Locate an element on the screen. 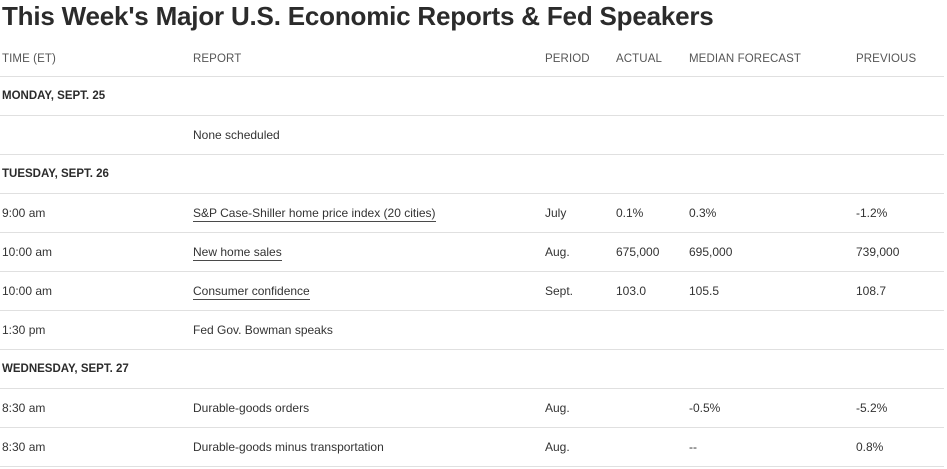 Image resolution: width=947 pixels, height=469 pixels. report-link: Consumer confidence is located at coordinates (251, 292).